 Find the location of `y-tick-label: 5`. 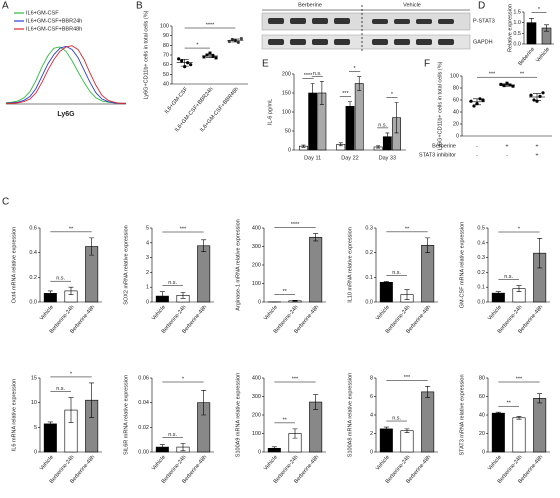

y-tick-label: 5 is located at coordinates (35, 428).